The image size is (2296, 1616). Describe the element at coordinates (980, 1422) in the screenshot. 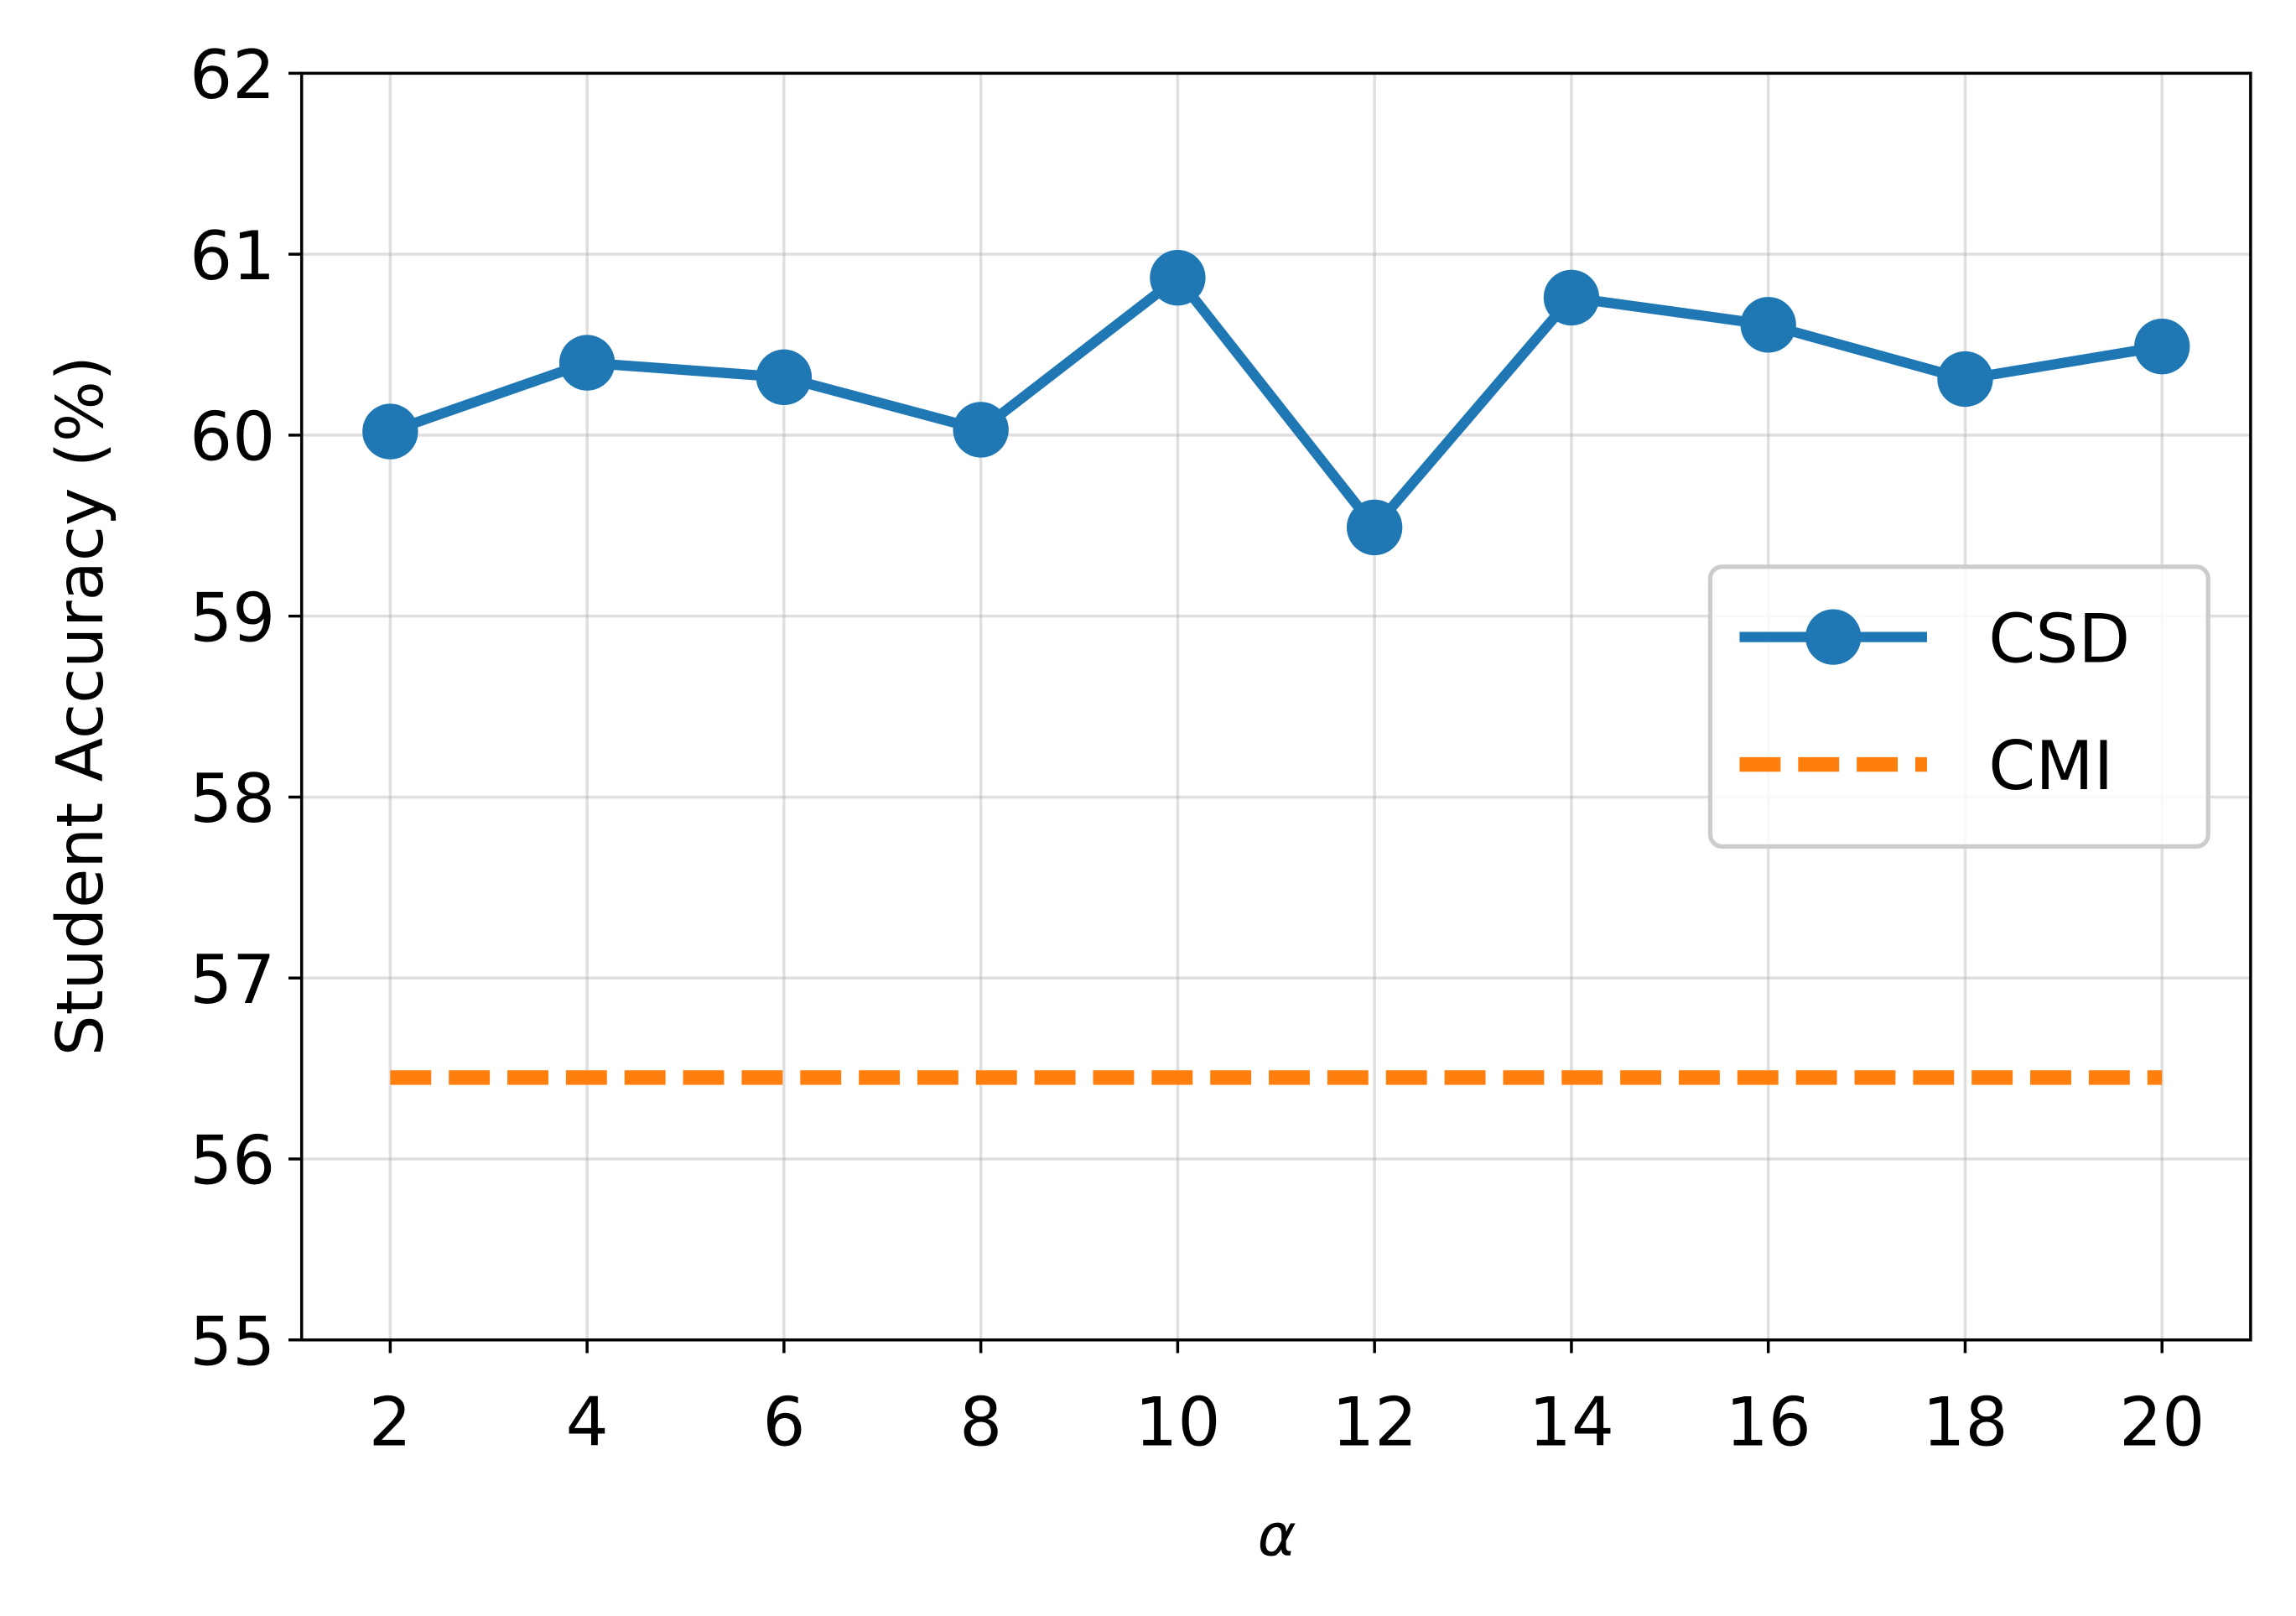

I see `x-tick-label: 8` at that location.